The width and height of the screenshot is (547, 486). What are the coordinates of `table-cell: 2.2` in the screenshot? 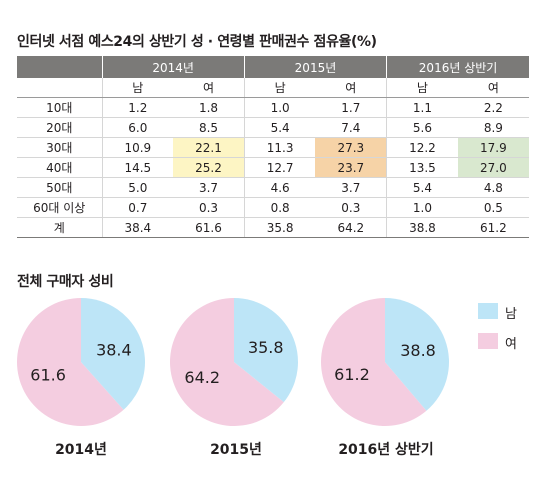 It's located at (493, 107).